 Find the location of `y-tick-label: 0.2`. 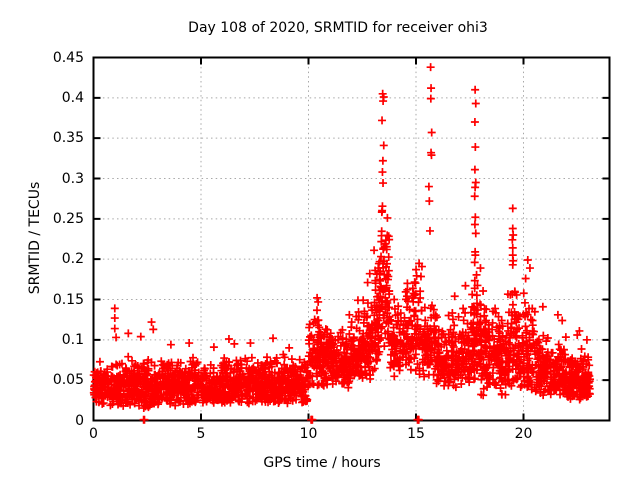

y-tick-label: 0.2 is located at coordinates (72, 259).